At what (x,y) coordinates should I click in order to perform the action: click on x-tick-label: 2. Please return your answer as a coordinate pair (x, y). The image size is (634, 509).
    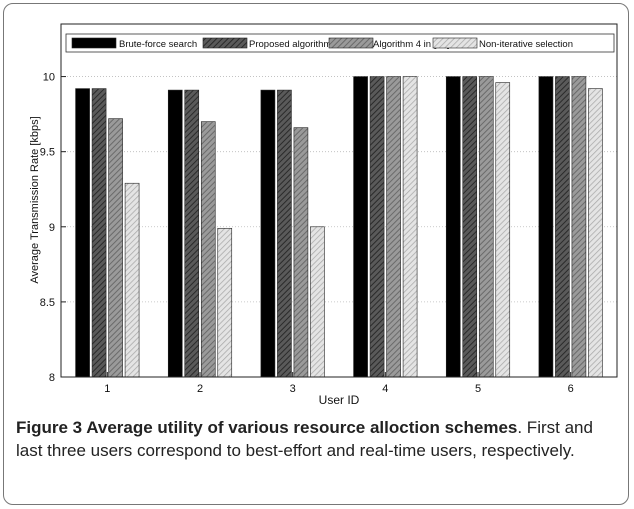
    Looking at the image, I should click on (200, 389).